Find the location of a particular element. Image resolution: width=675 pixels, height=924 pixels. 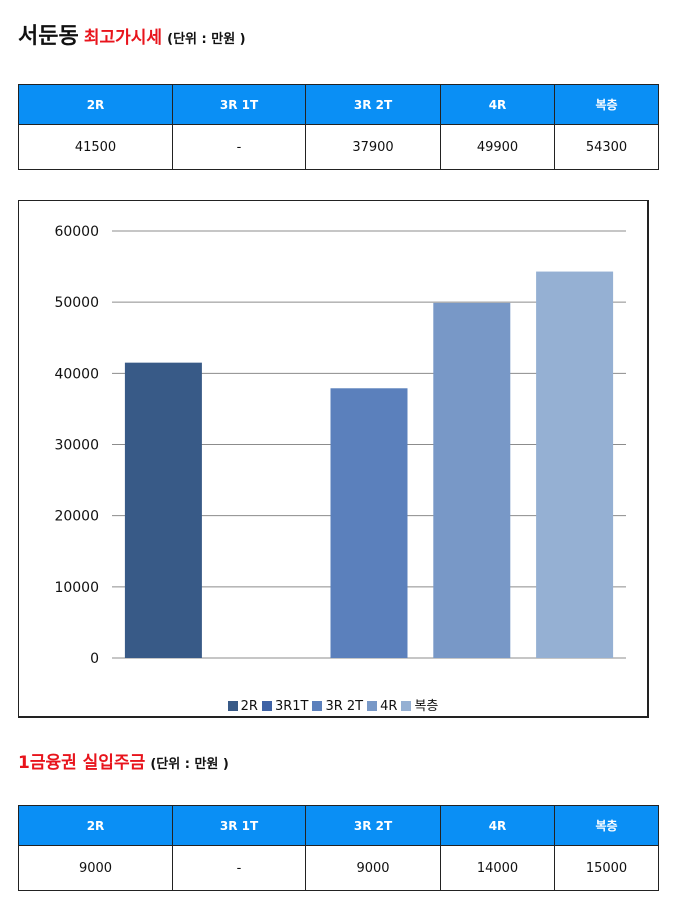

legend-item: 2R is located at coordinates (242, 706).